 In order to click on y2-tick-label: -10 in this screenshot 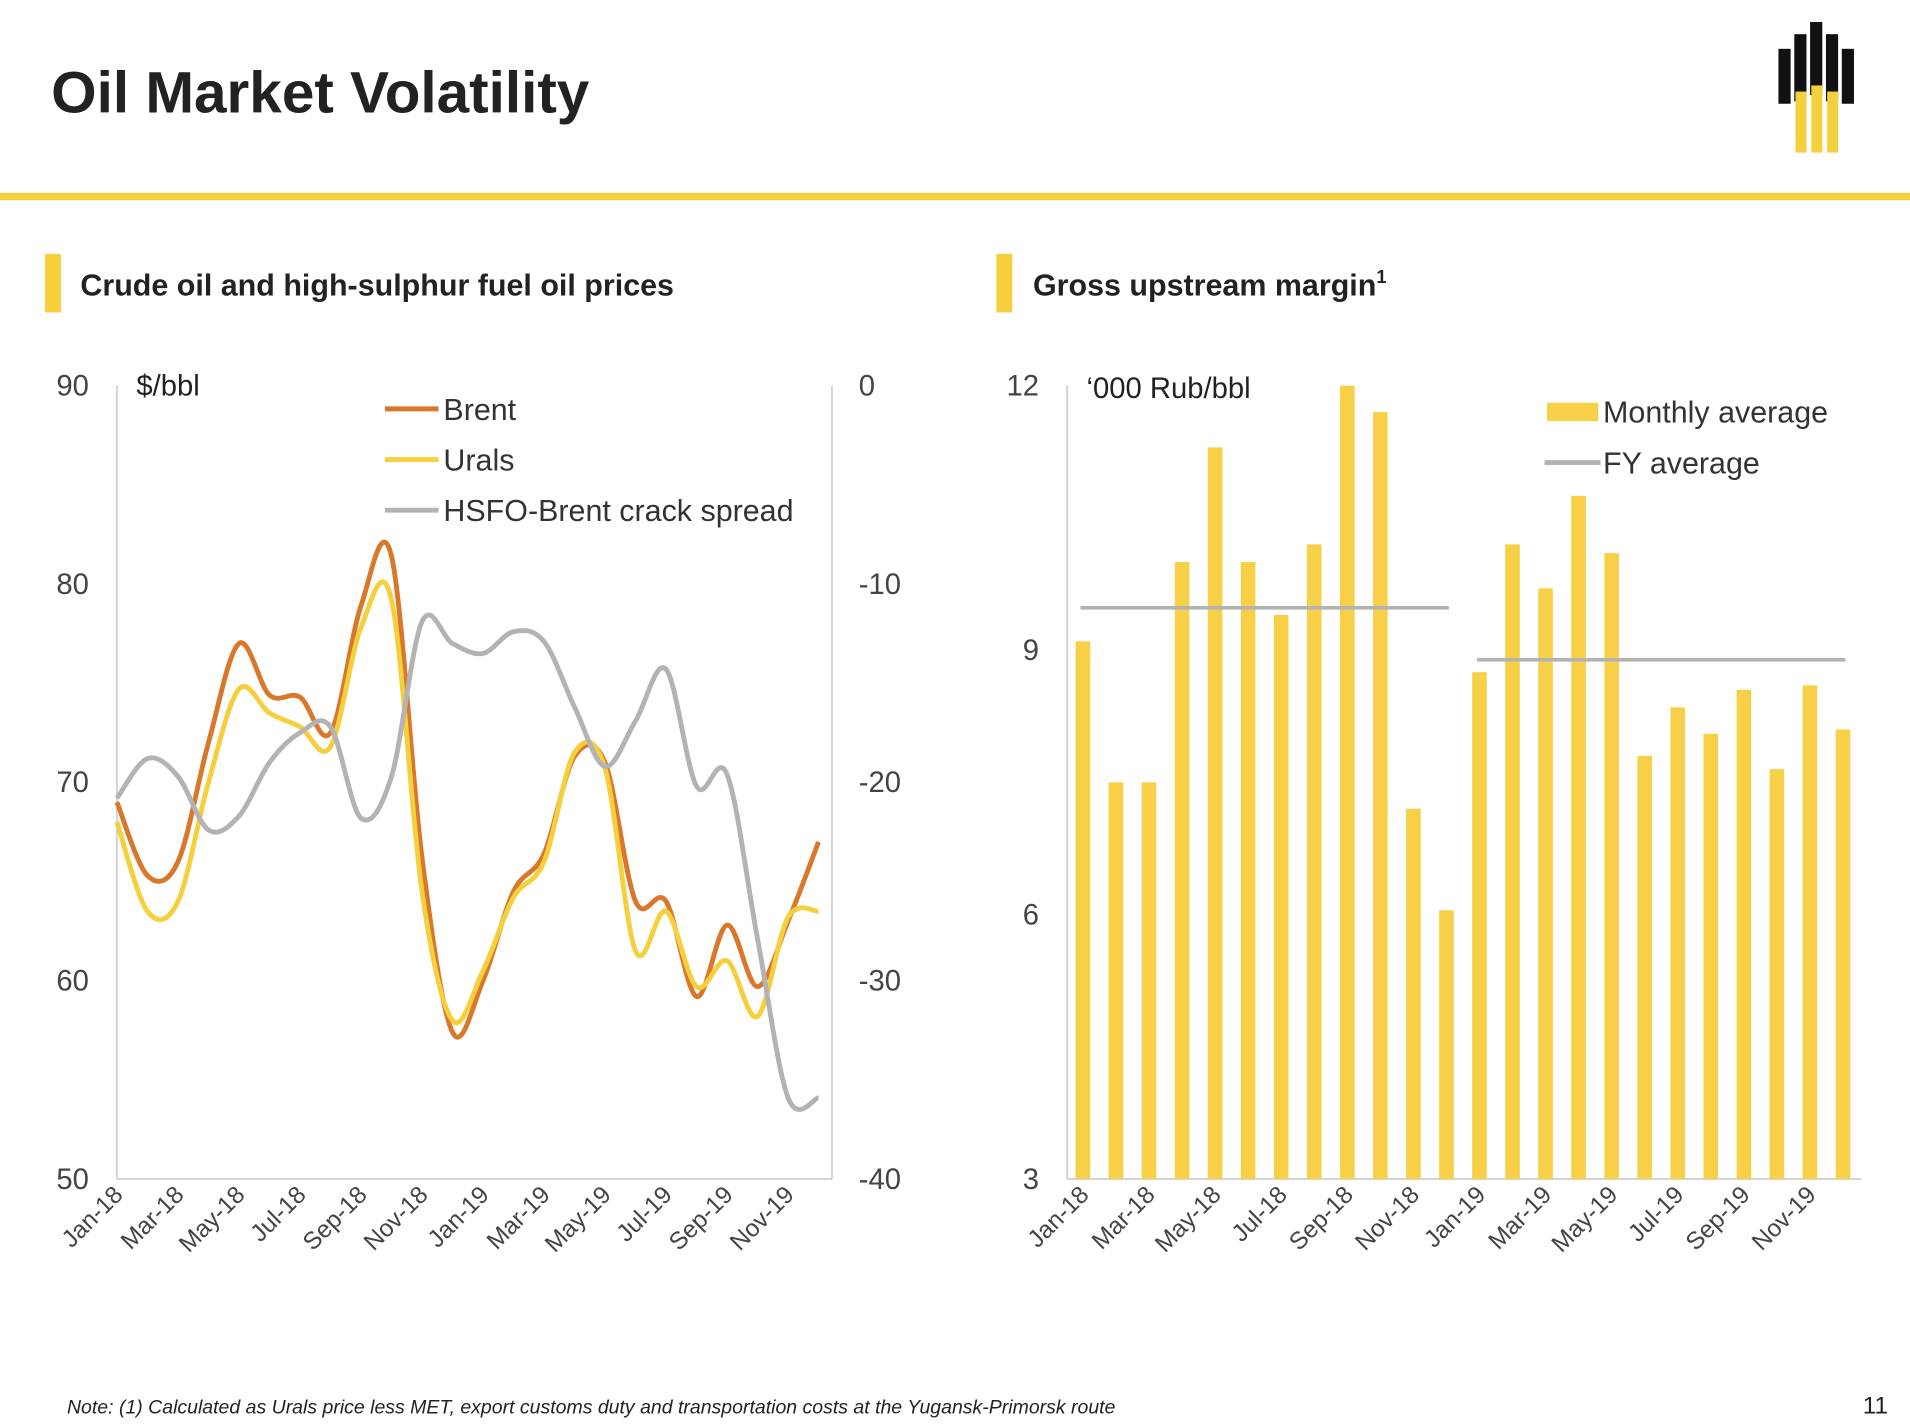, I will do `click(880, 585)`.